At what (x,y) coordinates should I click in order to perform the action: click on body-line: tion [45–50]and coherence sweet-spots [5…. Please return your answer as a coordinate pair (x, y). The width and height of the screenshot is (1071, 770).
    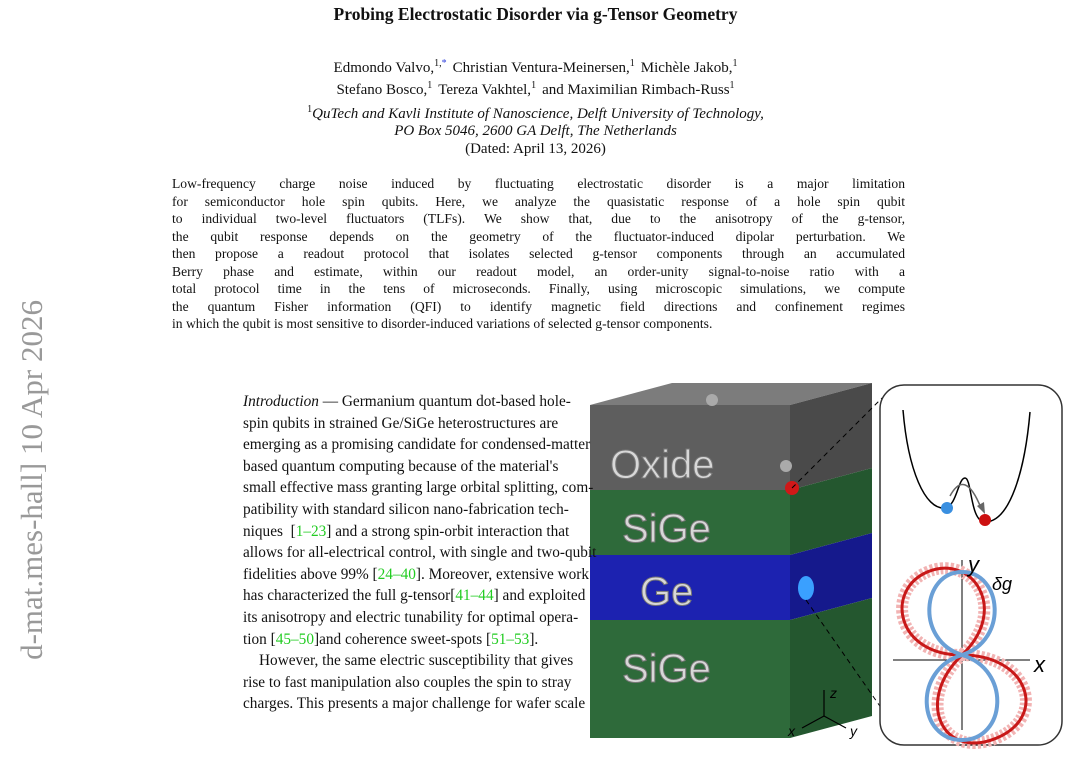
    Looking at the image, I should click on (395, 640).